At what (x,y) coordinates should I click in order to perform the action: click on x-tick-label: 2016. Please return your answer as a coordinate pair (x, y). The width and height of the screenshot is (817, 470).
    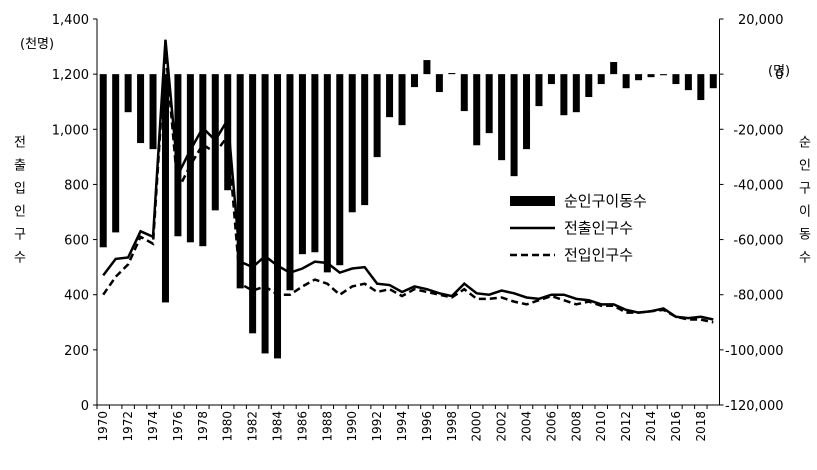
    Looking at the image, I should click on (676, 426).